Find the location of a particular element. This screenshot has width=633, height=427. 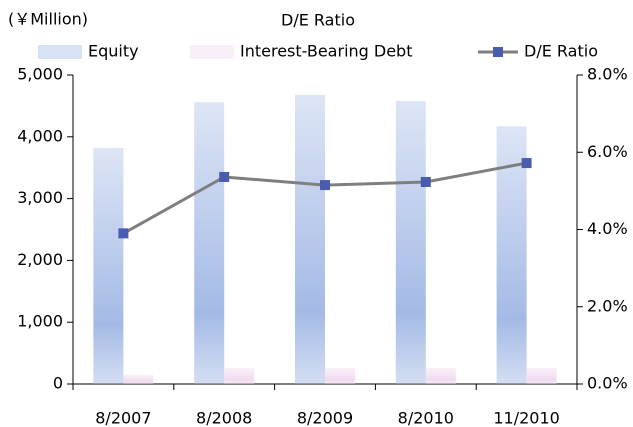

y2-tick-label: 0.0% is located at coordinates (607, 383).